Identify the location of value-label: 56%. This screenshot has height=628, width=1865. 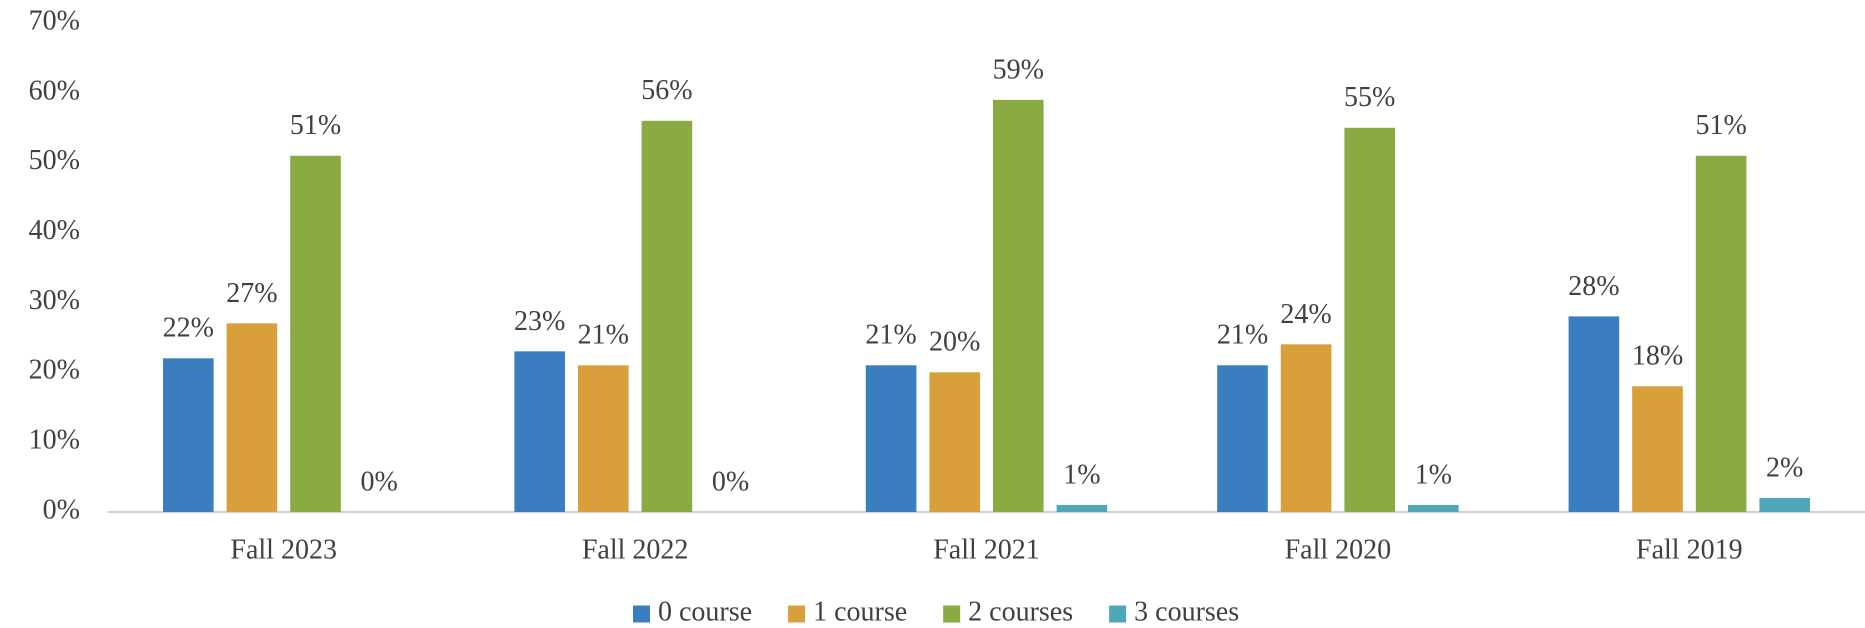
(666, 90).